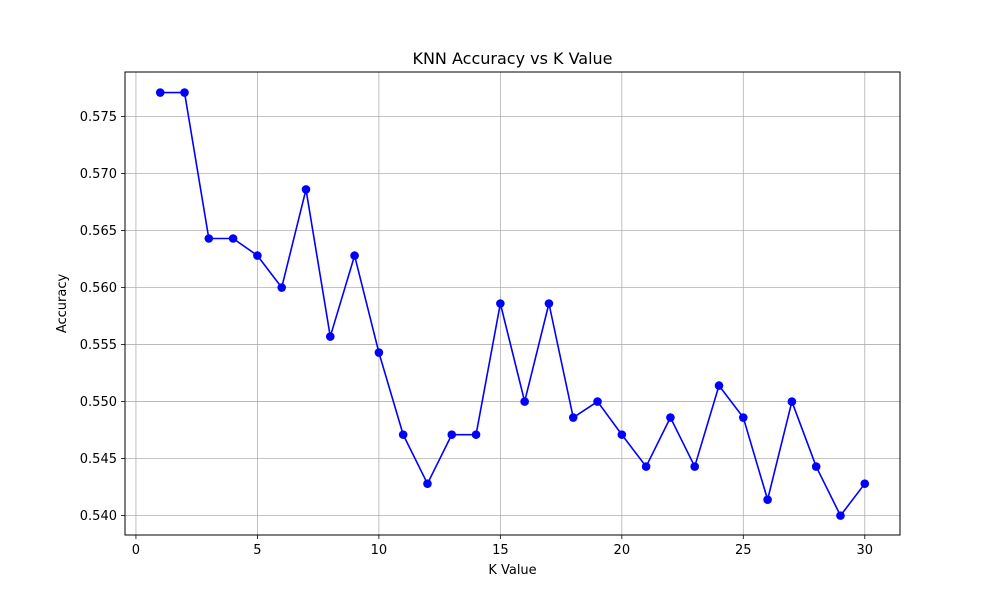 Image resolution: width=1000 pixels, height=600 pixels. What do you see at coordinates (379, 550) in the screenshot?
I see `x-tick-label: 10` at bounding box center [379, 550].